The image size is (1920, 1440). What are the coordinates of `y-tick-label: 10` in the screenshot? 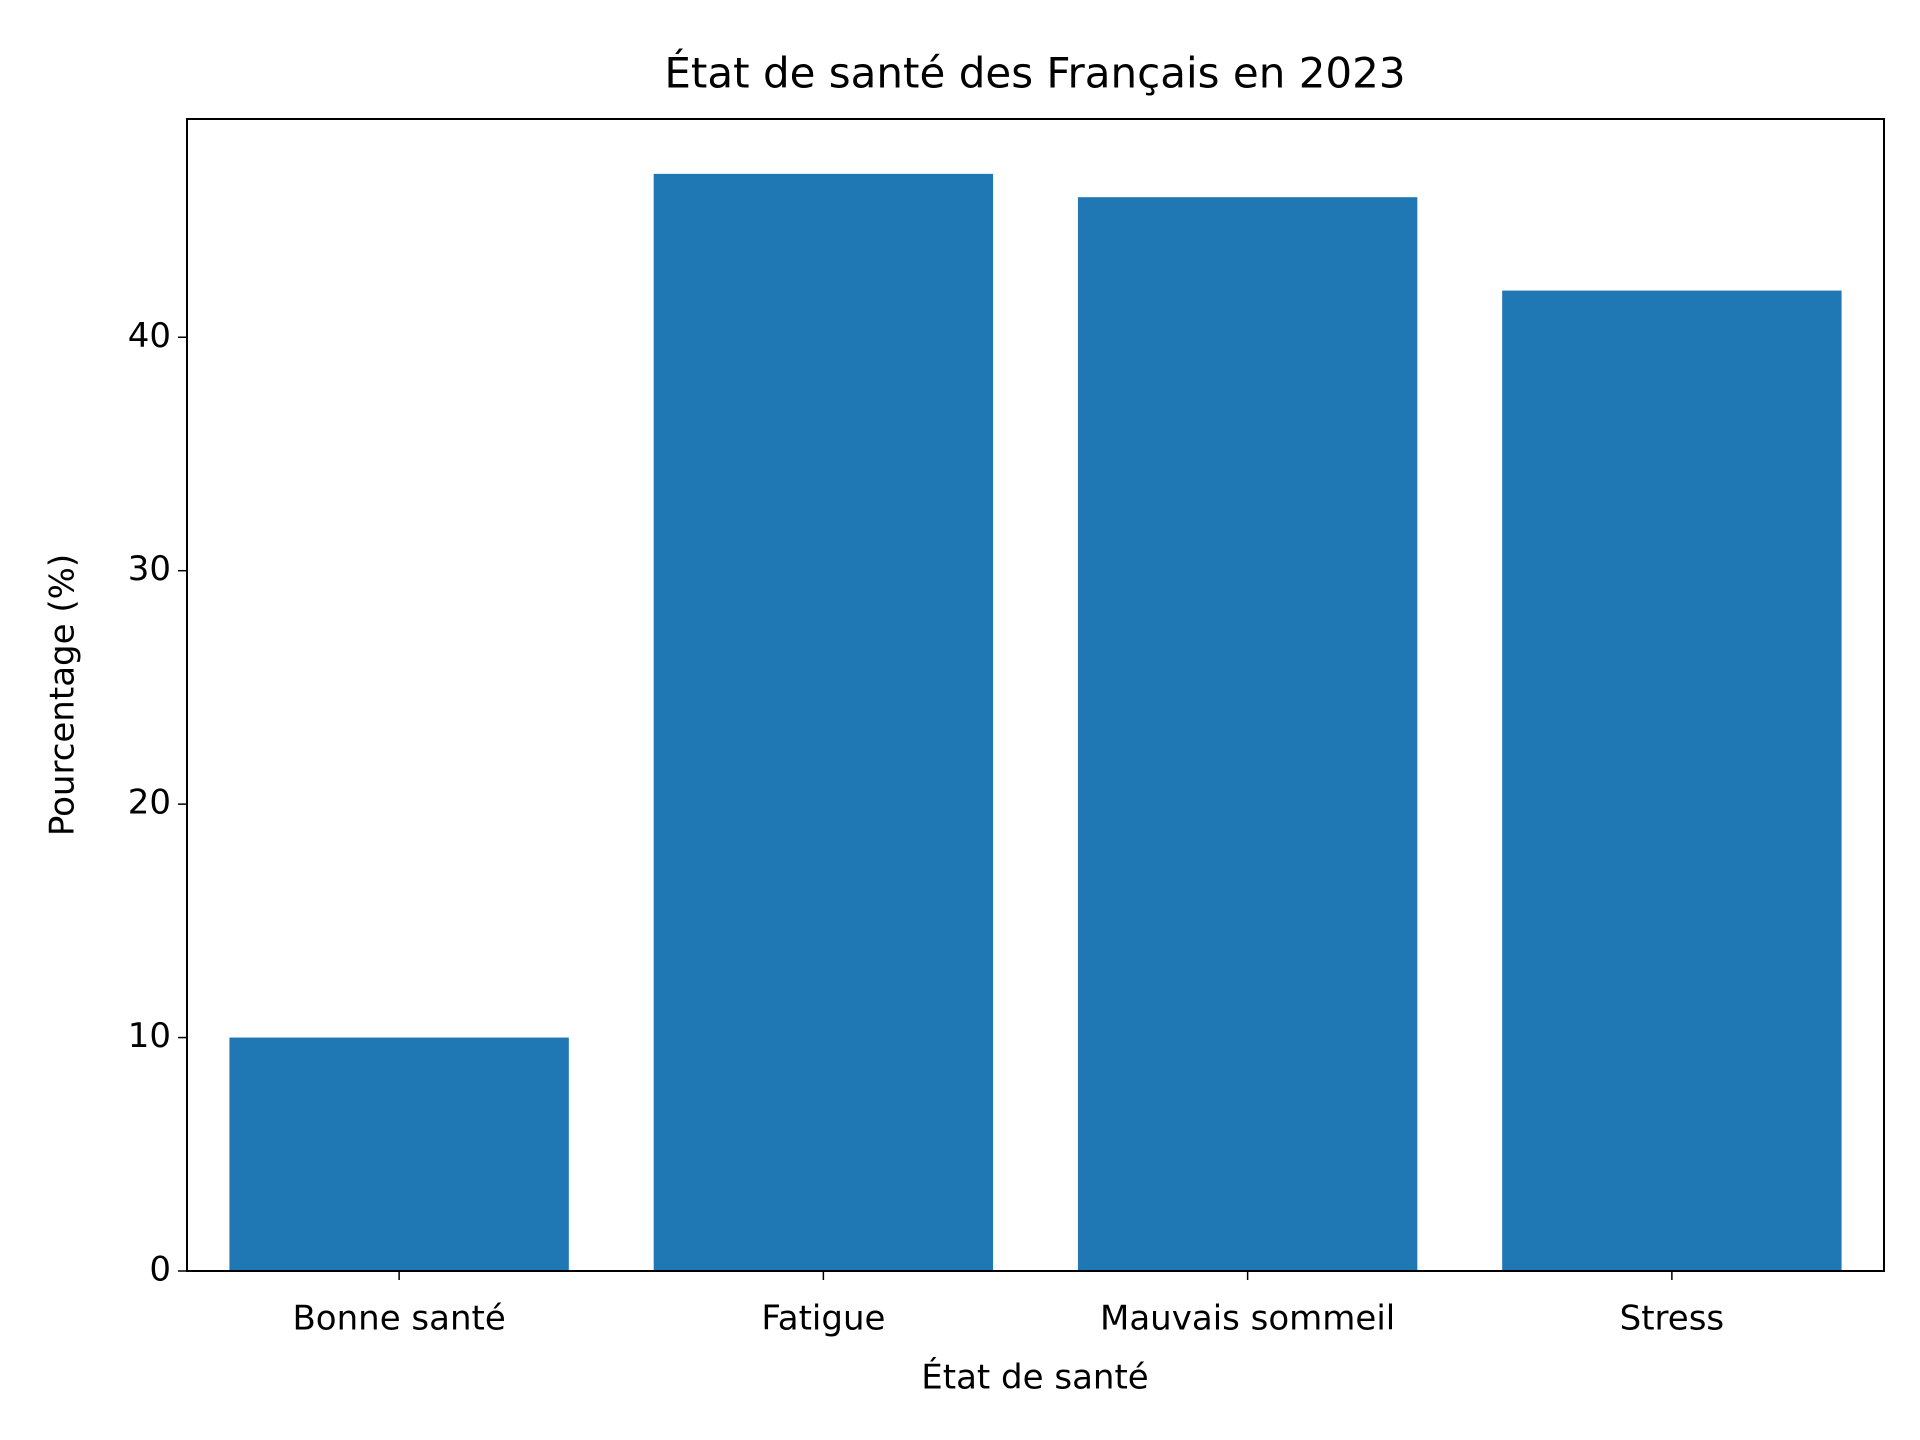 It's located at (149, 1036).